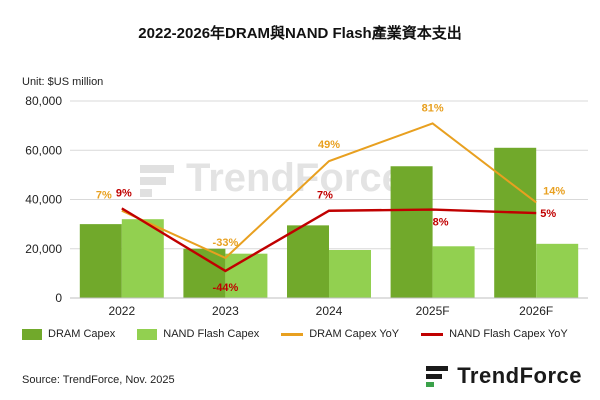 This screenshot has height=400, width=600. I want to click on trendforce-logo-text: TrendForce, so click(519, 375).